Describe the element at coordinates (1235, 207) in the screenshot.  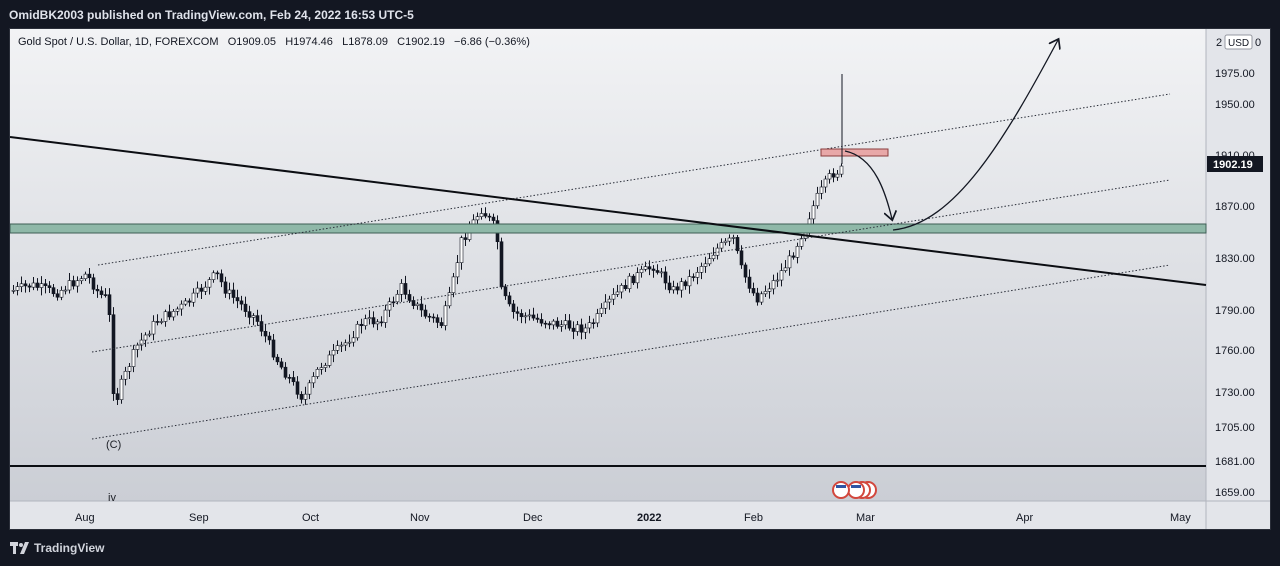
I see `price-tick-label: 1870.00` at that location.